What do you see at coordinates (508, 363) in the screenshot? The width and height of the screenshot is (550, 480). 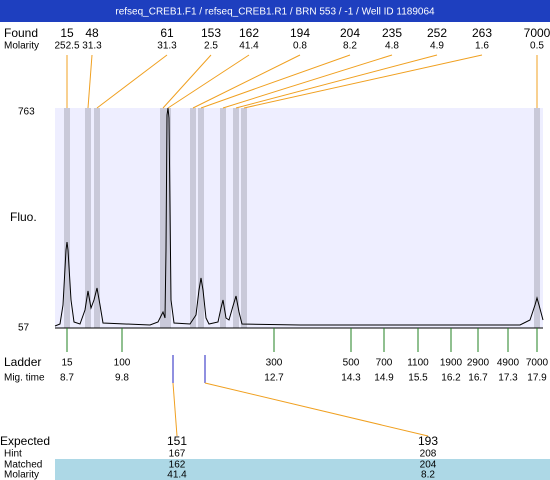 I see `ladder-size: 4900` at bounding box center [508, 363].